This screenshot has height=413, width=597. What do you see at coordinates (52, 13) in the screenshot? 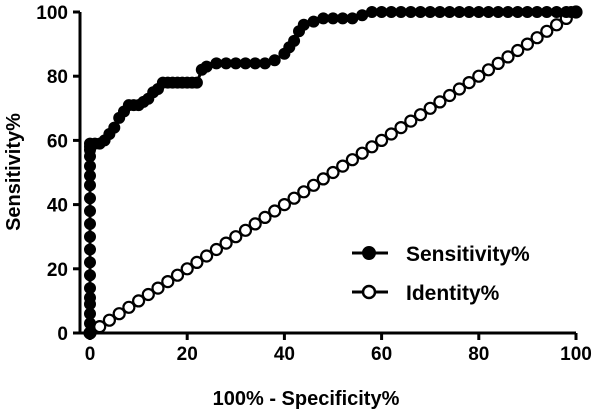
I see `y-tick-label: 100` at bounding box center [52, 13].